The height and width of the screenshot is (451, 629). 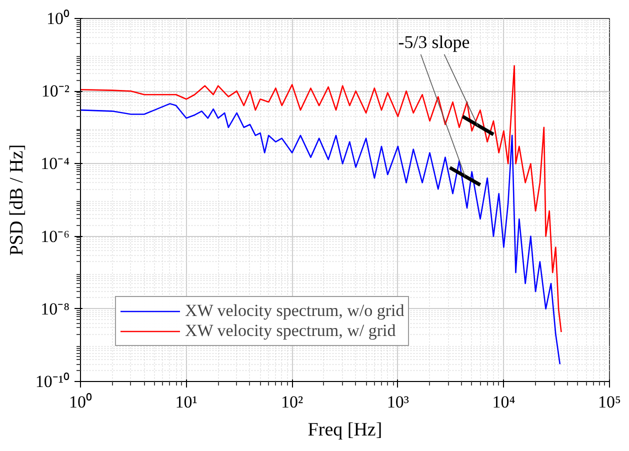 What do you see at coordinates (55, 308) in the screenshot?
I see `y-tick-label: 10⁻⁸` at bounding box center [55, 308].